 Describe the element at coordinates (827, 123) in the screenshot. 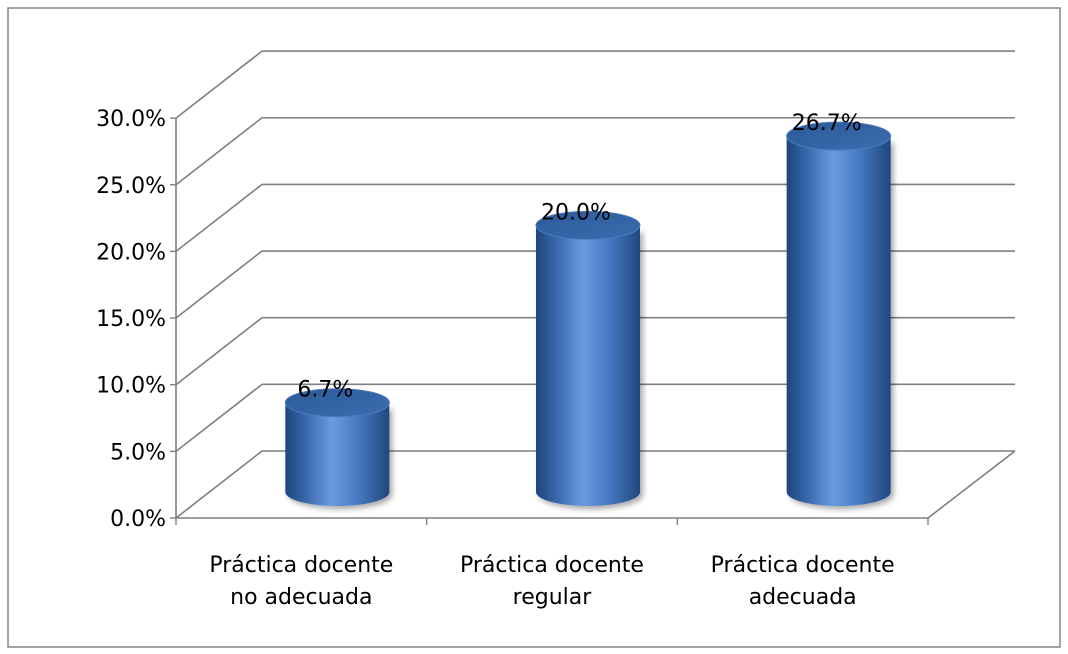

I see `data-label: 26.7%` at that location.